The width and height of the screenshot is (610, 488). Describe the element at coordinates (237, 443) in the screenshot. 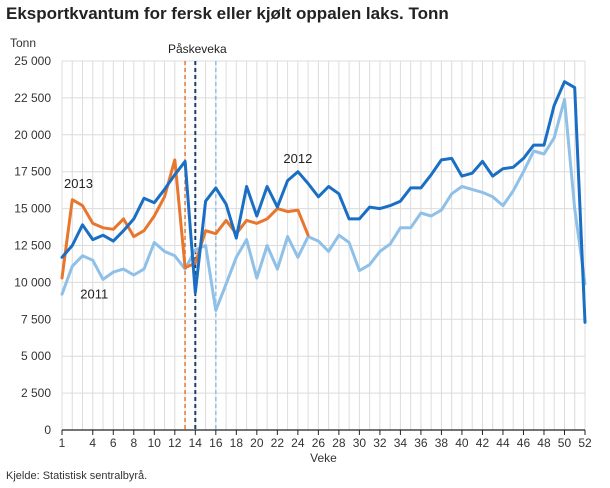

I see `x-tick-label: 18` at that location.